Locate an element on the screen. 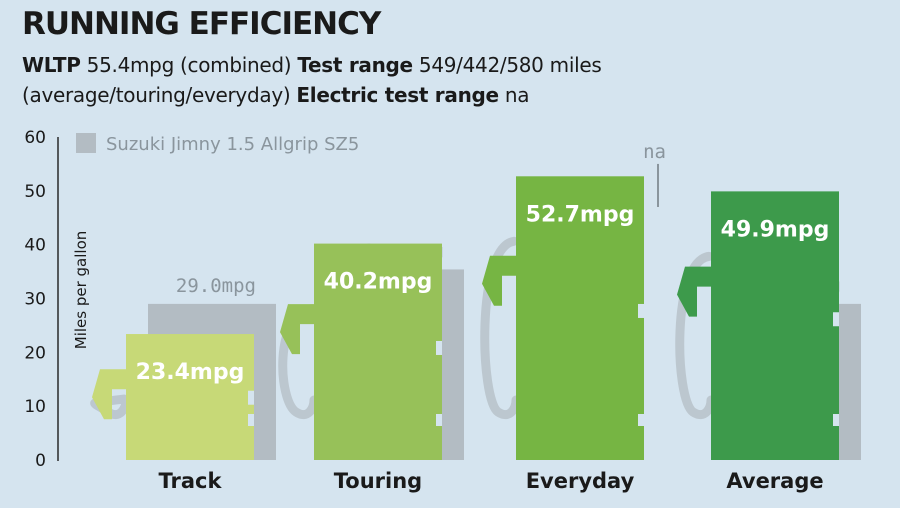 This screenshot has width=900, height=508. y-tick-label: 20 is located at coordinates (35, 353).